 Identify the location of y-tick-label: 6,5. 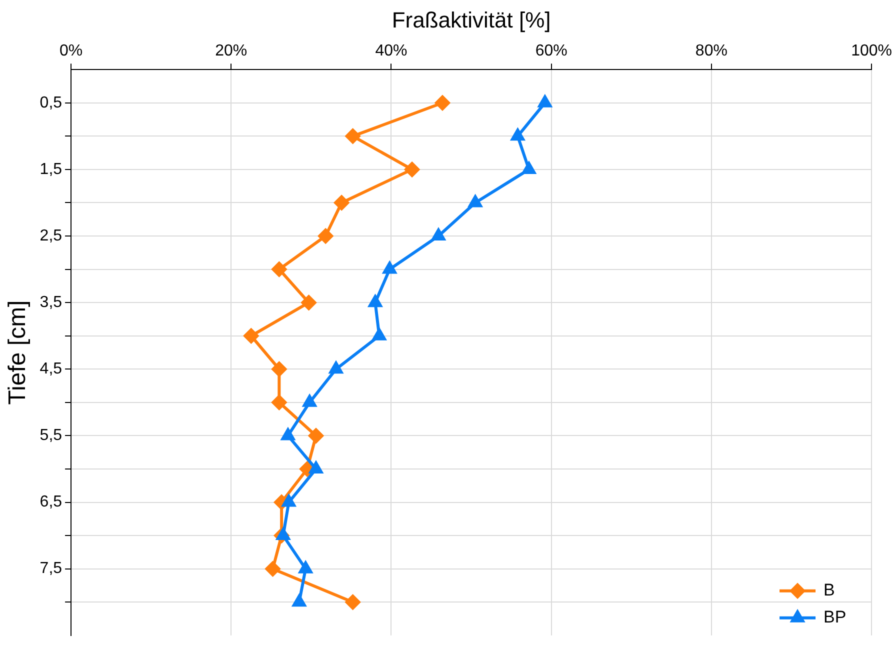
(51, 502).